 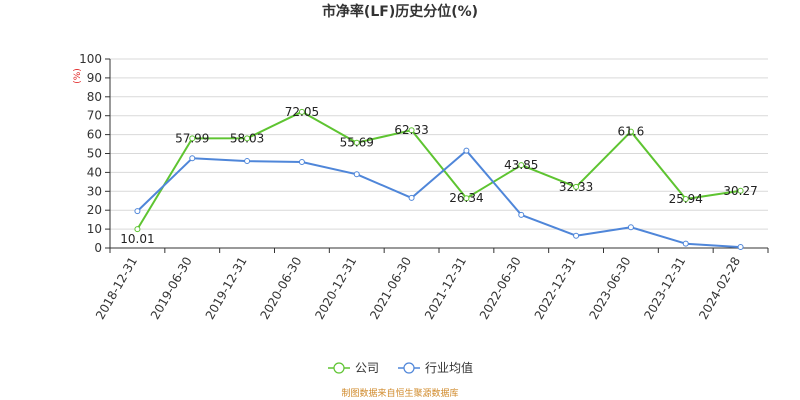 I want to click on y-tick-label: 10, so click(x=94, y=229).